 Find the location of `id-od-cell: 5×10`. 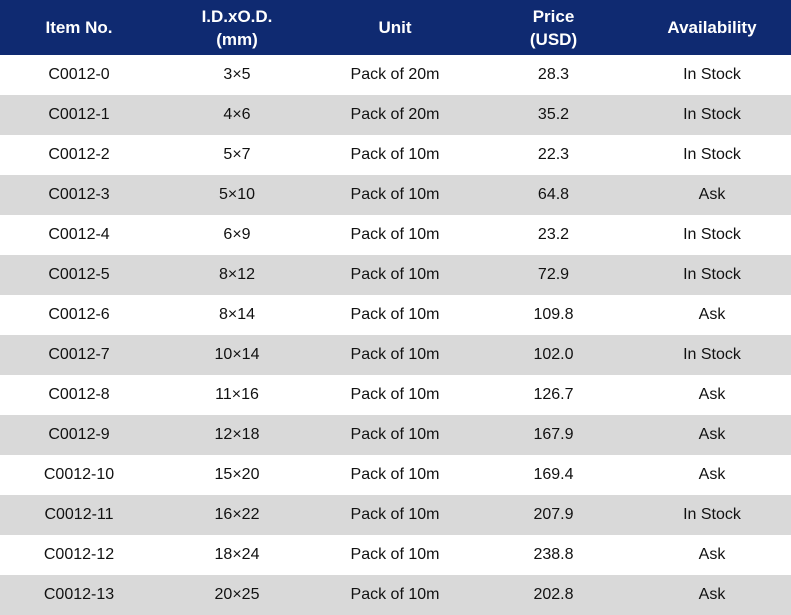

id-od-cell: 5×10 is located at coordinates (237, 194).